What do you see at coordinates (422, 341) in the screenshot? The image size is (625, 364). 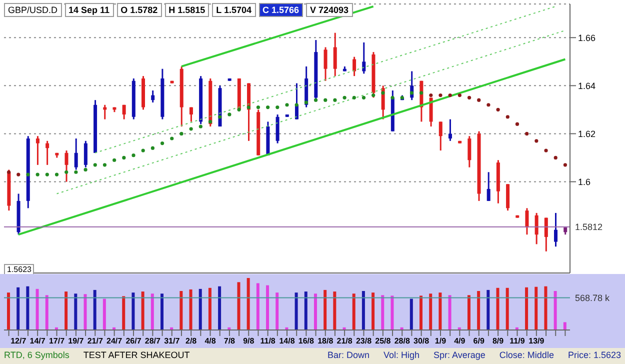 I see `x-tick-label: 30/8` at bounding box center [422, 341].